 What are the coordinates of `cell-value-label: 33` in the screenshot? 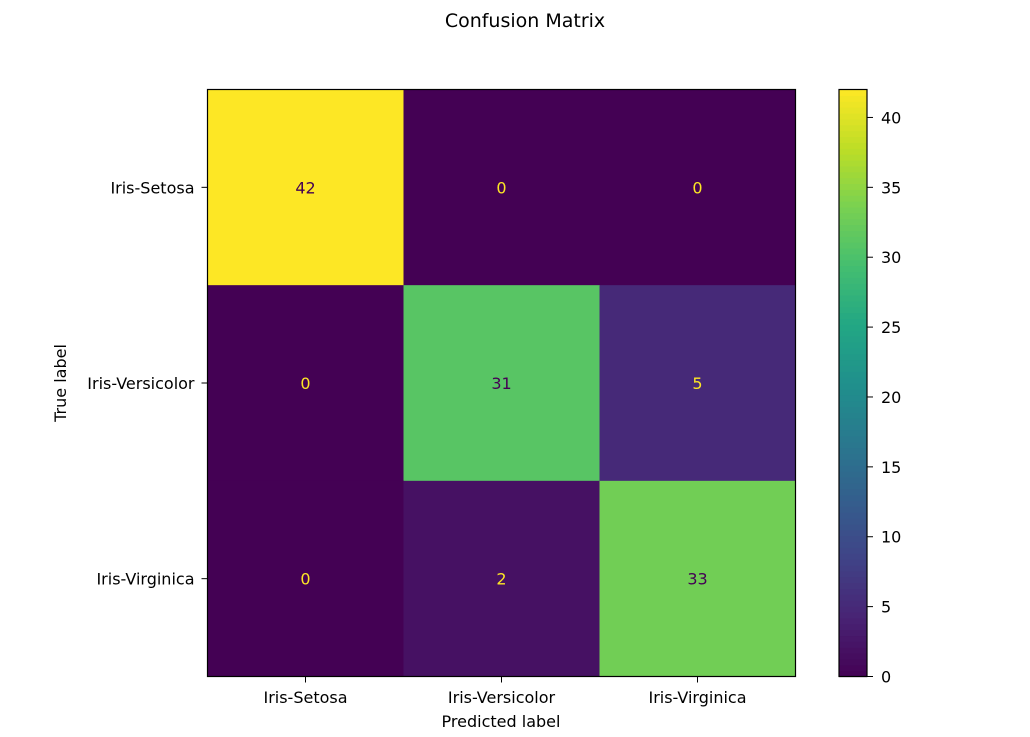 It's located at (697, 579).